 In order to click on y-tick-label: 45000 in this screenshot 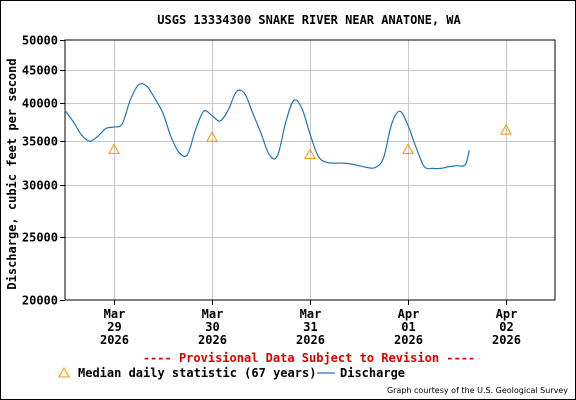, I will do `click(40, 71)`.